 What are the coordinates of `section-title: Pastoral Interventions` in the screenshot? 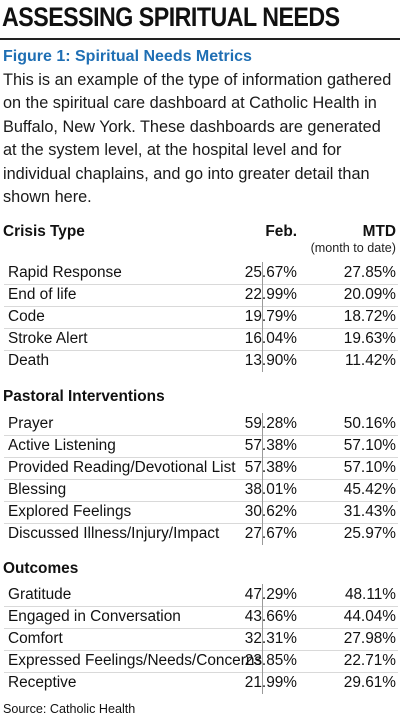 It's located at (84, 396).